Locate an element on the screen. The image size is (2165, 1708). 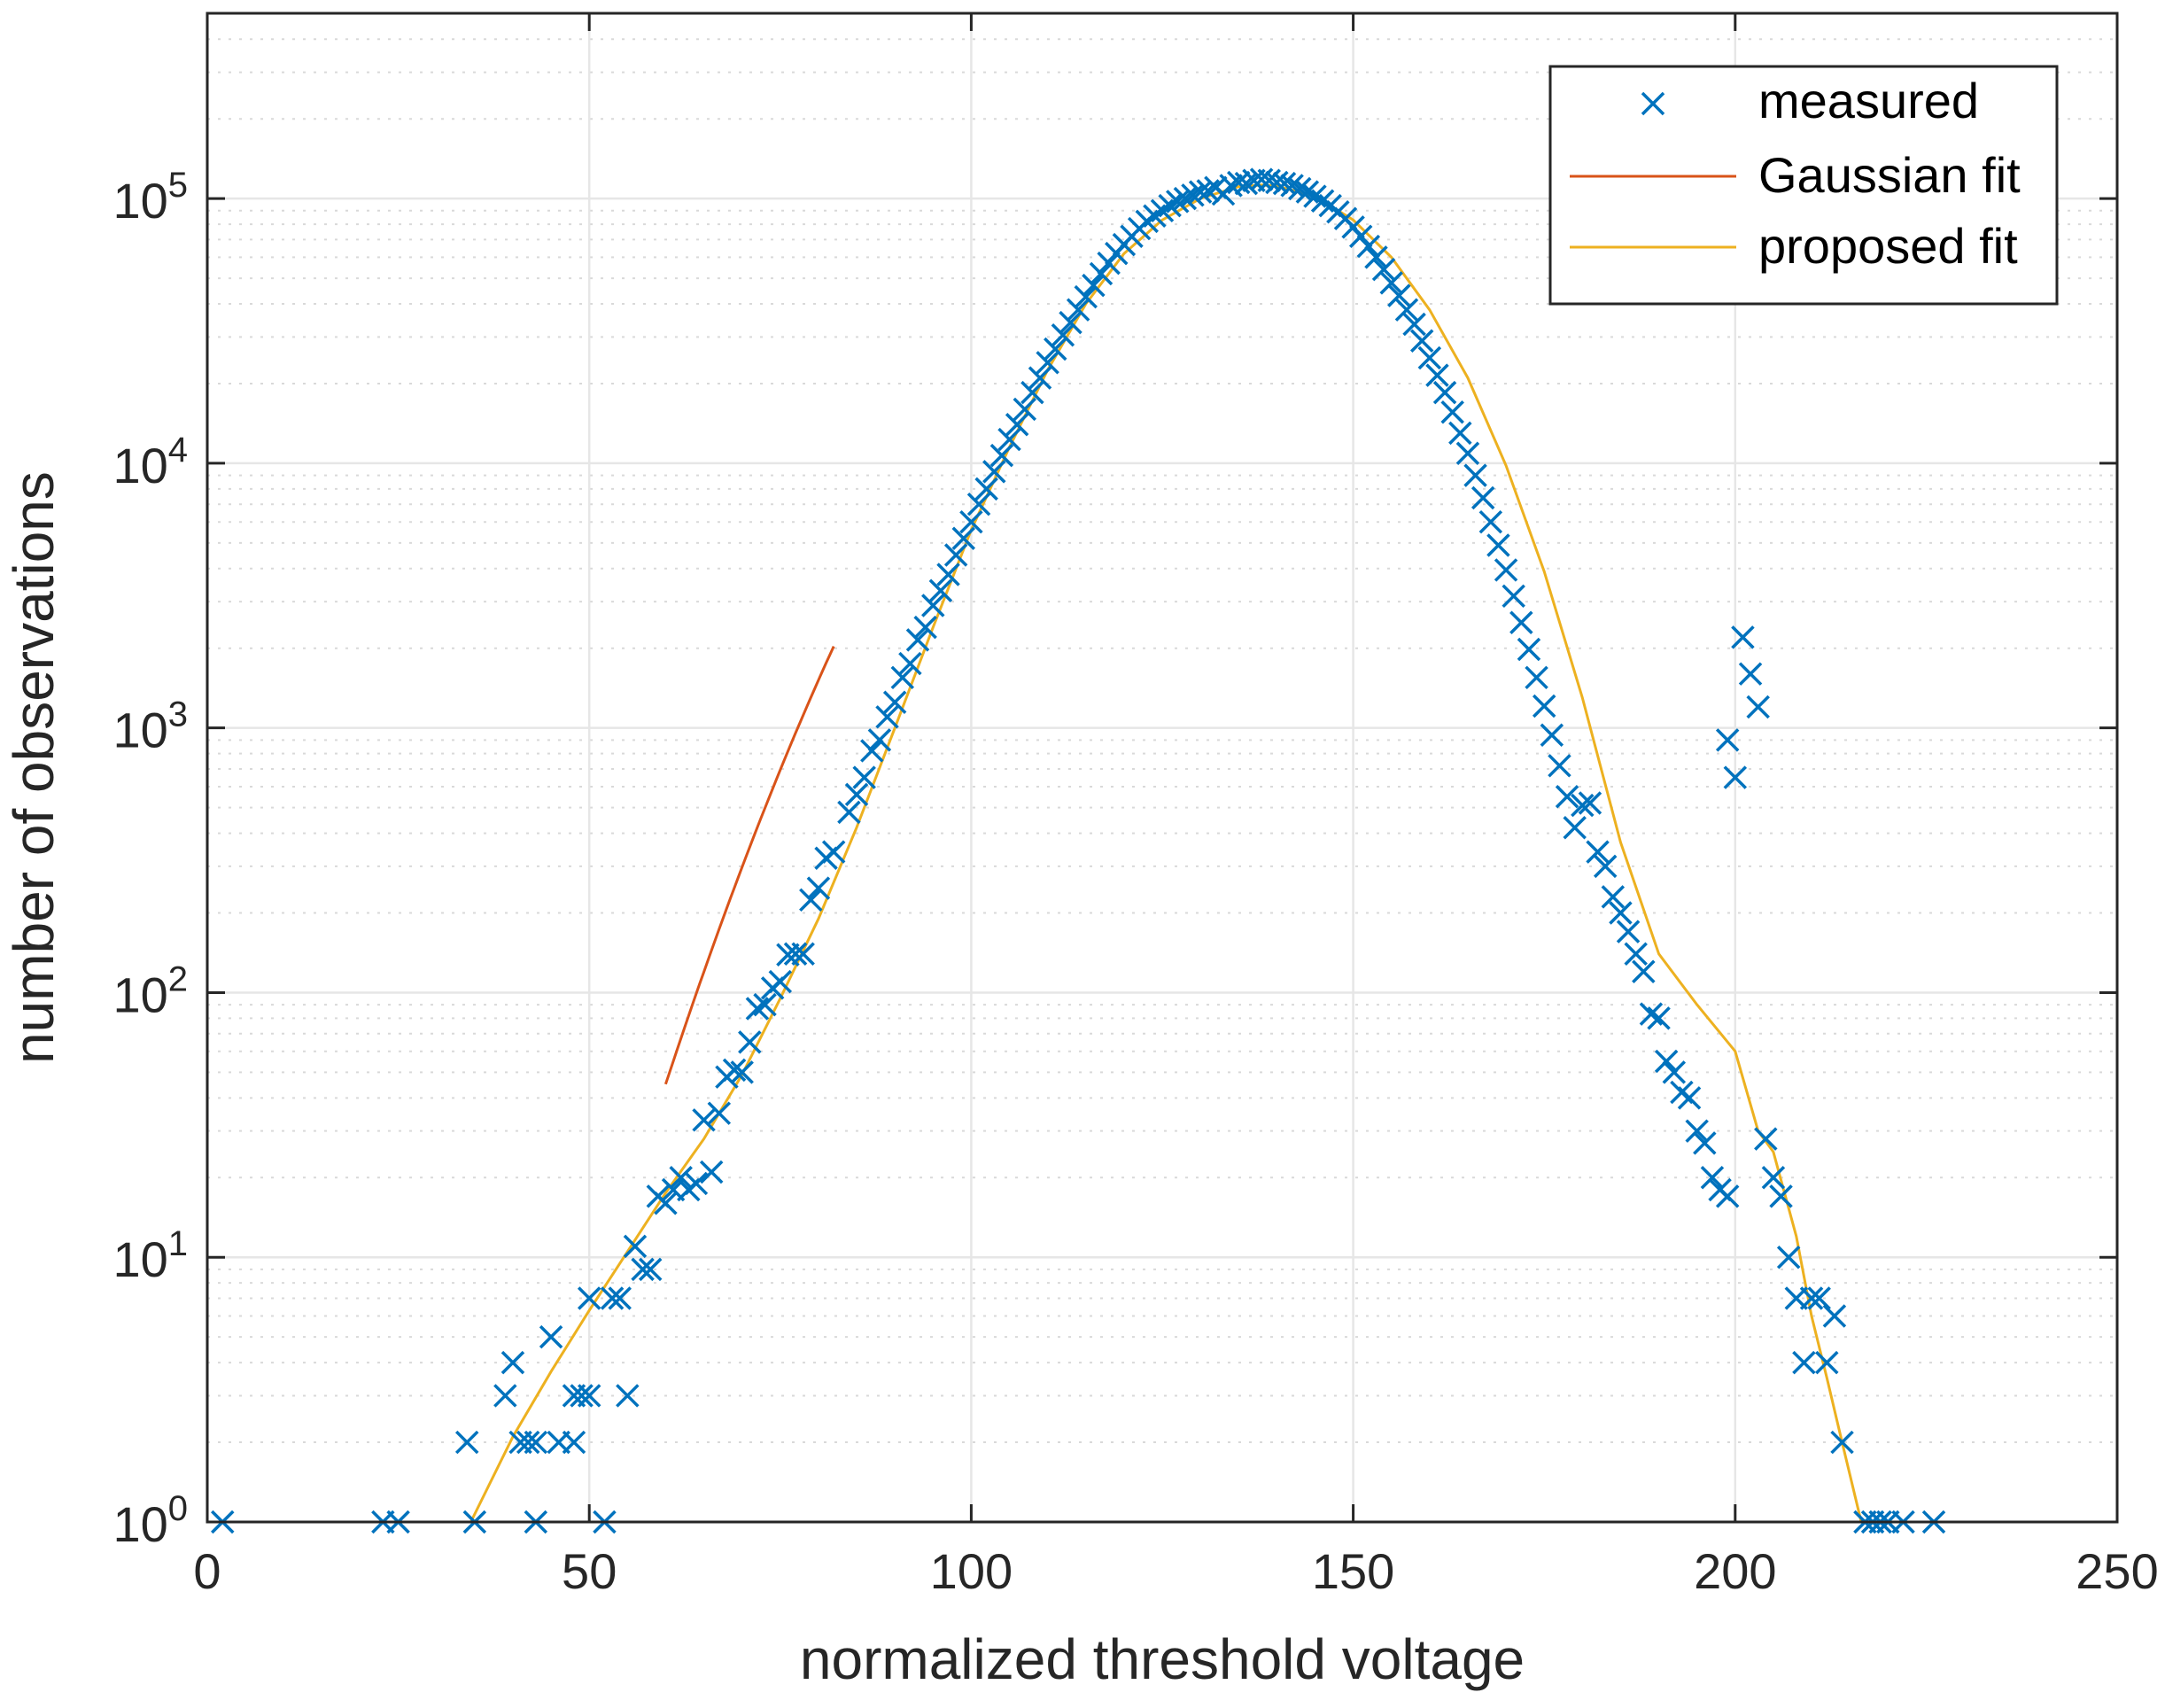
y-tick-label: 10⁰ is located at coordinates (150, 1520).